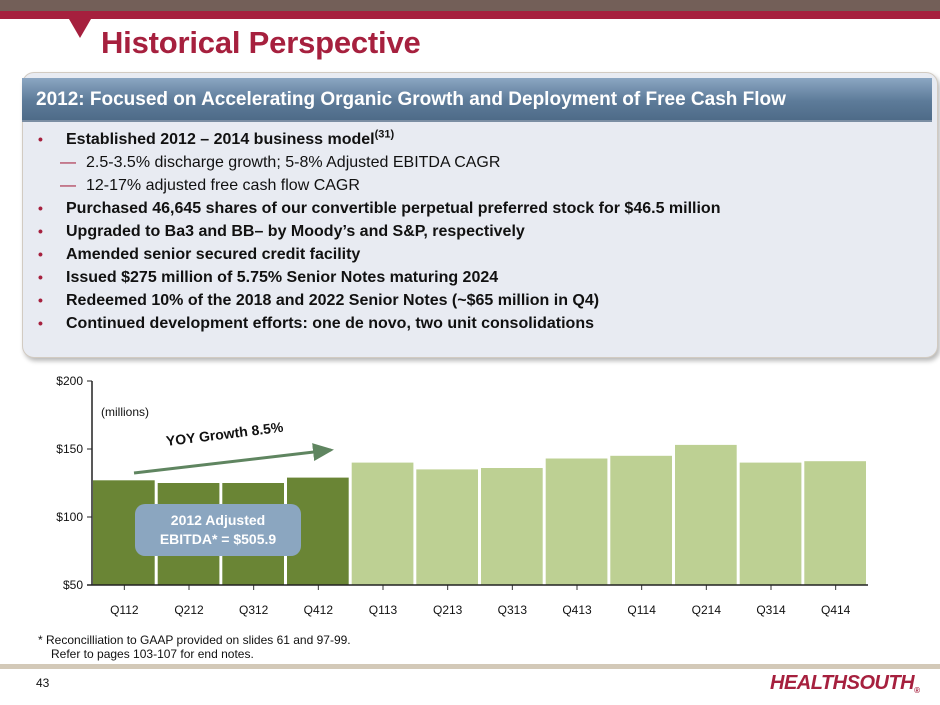 This screenshot has height=705, width=940. What do you see at coordinates (478, 185) in the screenshot?
I see `sub-bullet-item: — 12-17% adjusted free cash flow CAGR` at bounding box center [478, 185].